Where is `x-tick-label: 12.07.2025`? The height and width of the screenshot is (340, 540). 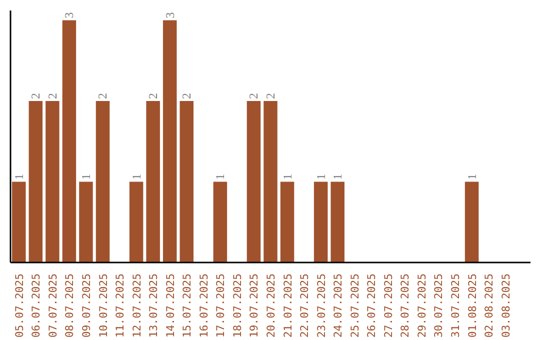
x-tick-label: 12.07.2025 is located at coordinates (137, 306).